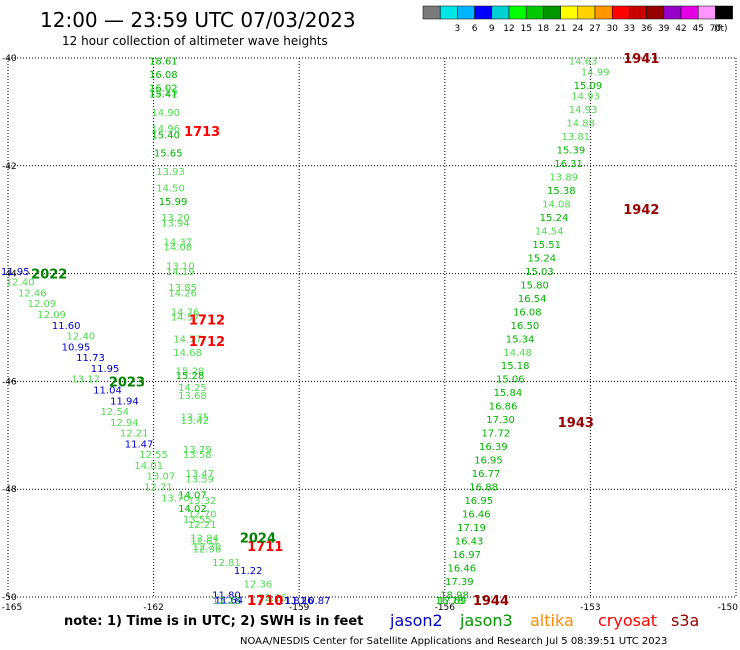  Describe the element at coordinates (161, 477) in the screenshot. I see `wave-height-label: 13.07` at that location.